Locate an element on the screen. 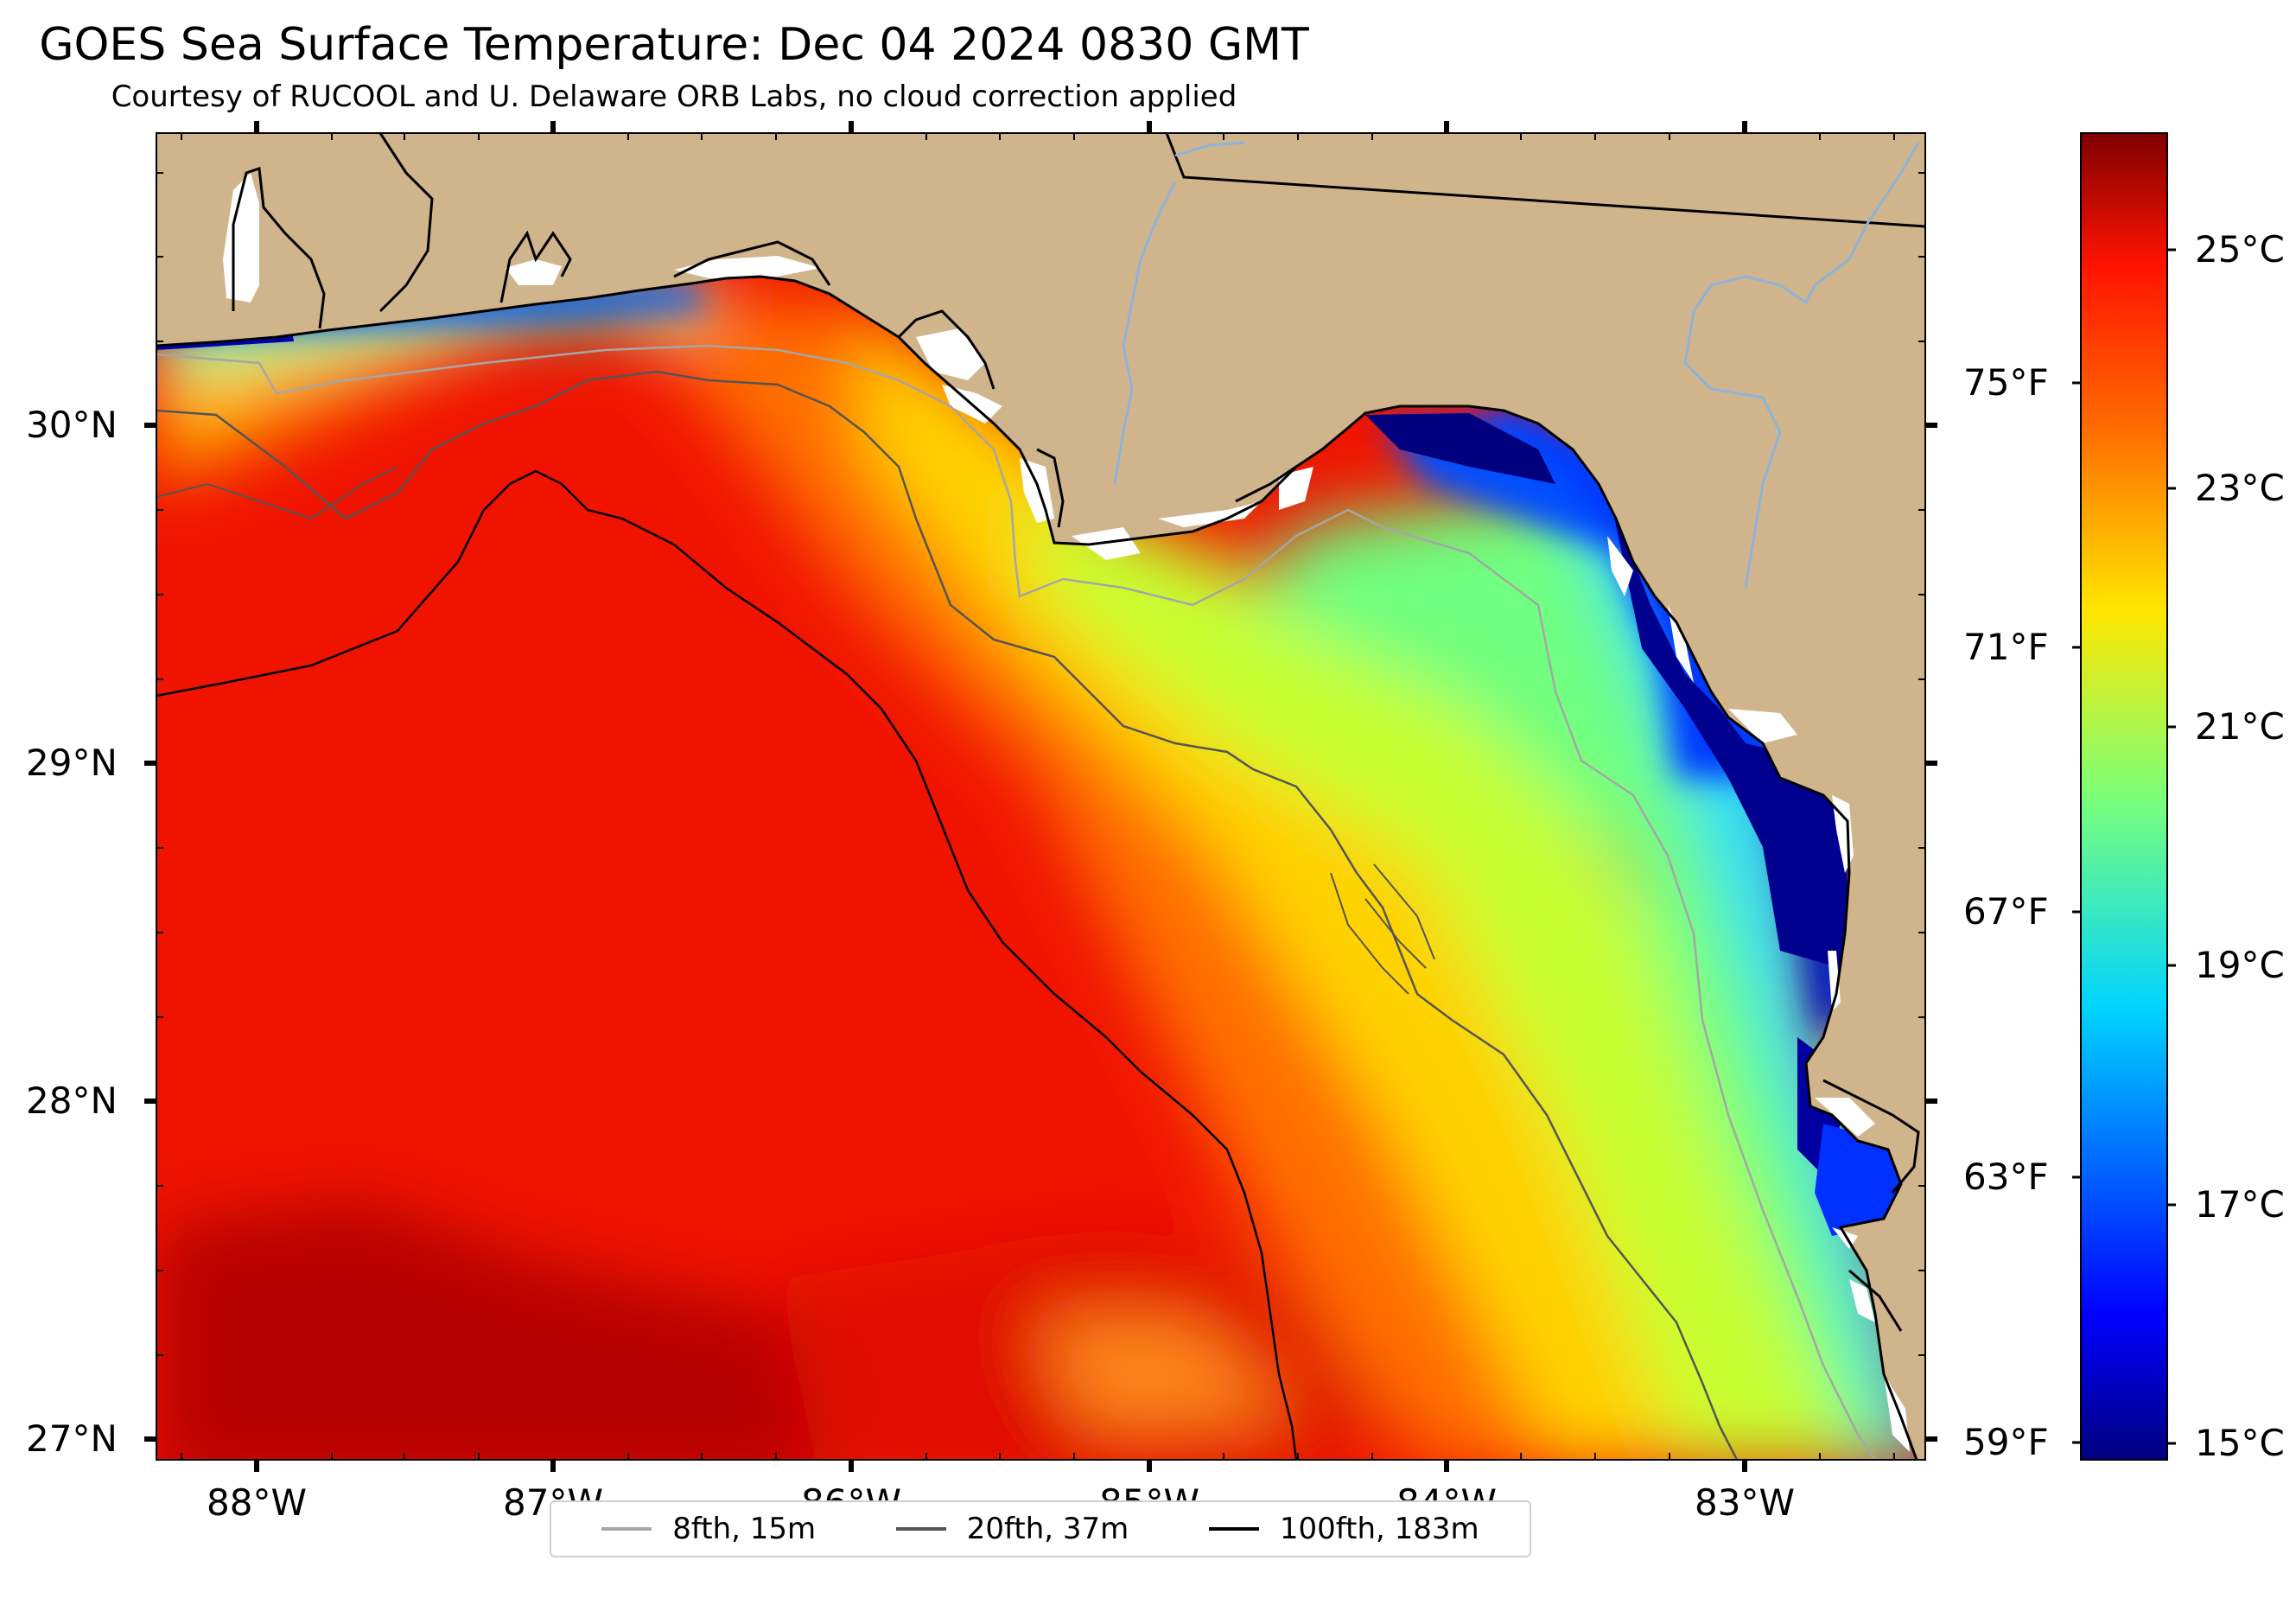  legend-swatch-20fth is located at coordinates (920, 1529).